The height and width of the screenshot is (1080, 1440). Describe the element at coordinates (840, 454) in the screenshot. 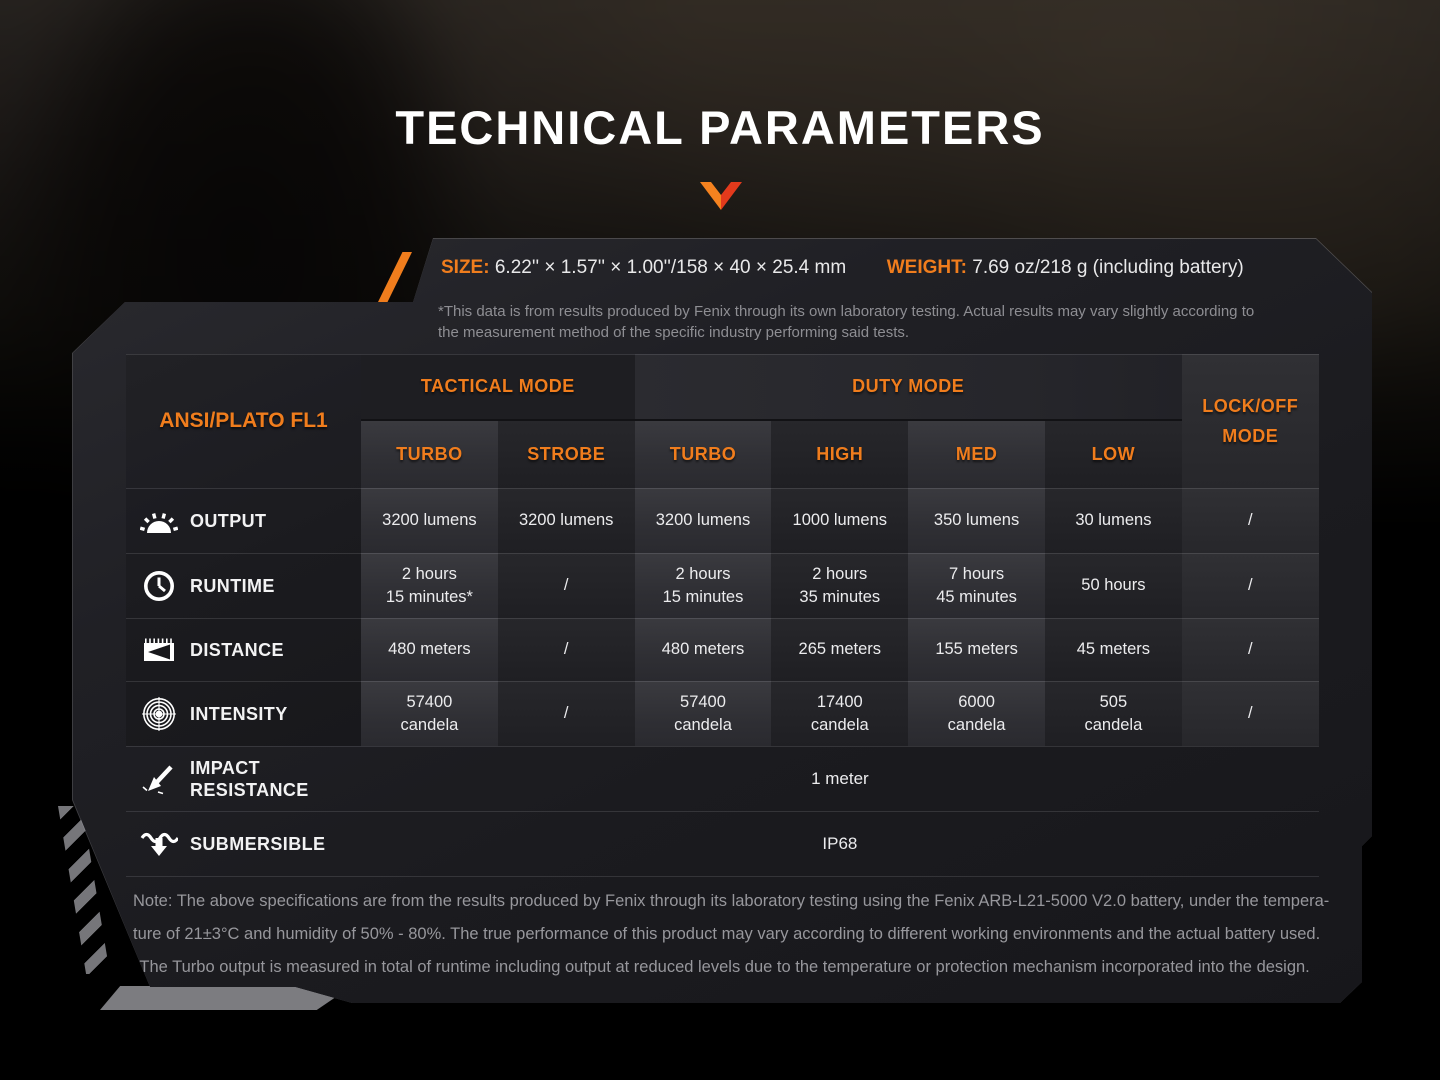

I see `mode-header-high: HIGH` at that location.